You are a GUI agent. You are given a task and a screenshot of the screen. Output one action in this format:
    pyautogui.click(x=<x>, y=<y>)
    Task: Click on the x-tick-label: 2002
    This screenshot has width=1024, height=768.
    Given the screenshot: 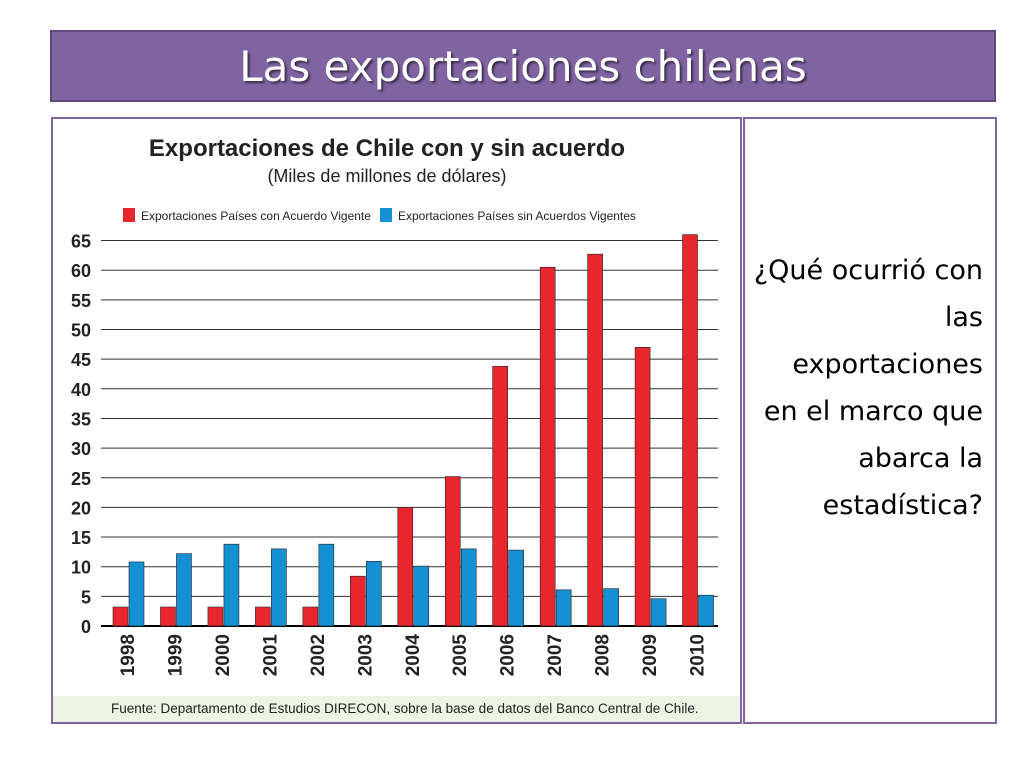 What is the action you would take?
    pyautogui.click(x=318, y=655)
    